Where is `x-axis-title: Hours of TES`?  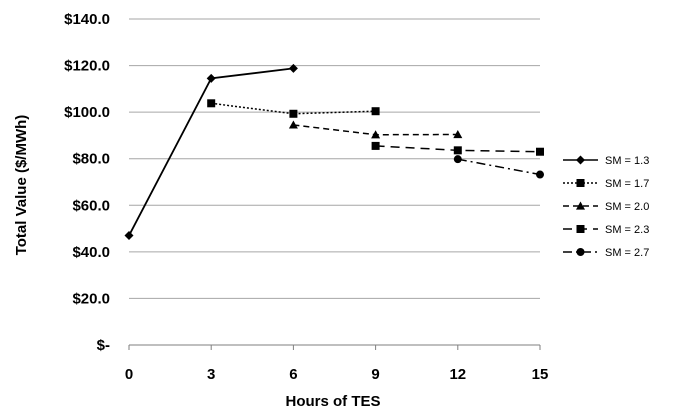
x-axis-title: Hours of TES is located at coordinates (332, 401).